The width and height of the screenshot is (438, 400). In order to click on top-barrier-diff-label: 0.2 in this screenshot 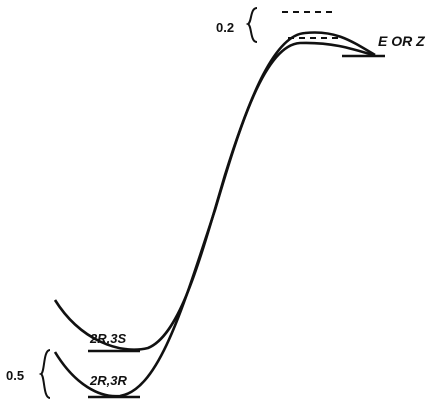, I will do `click(225, 27)`.